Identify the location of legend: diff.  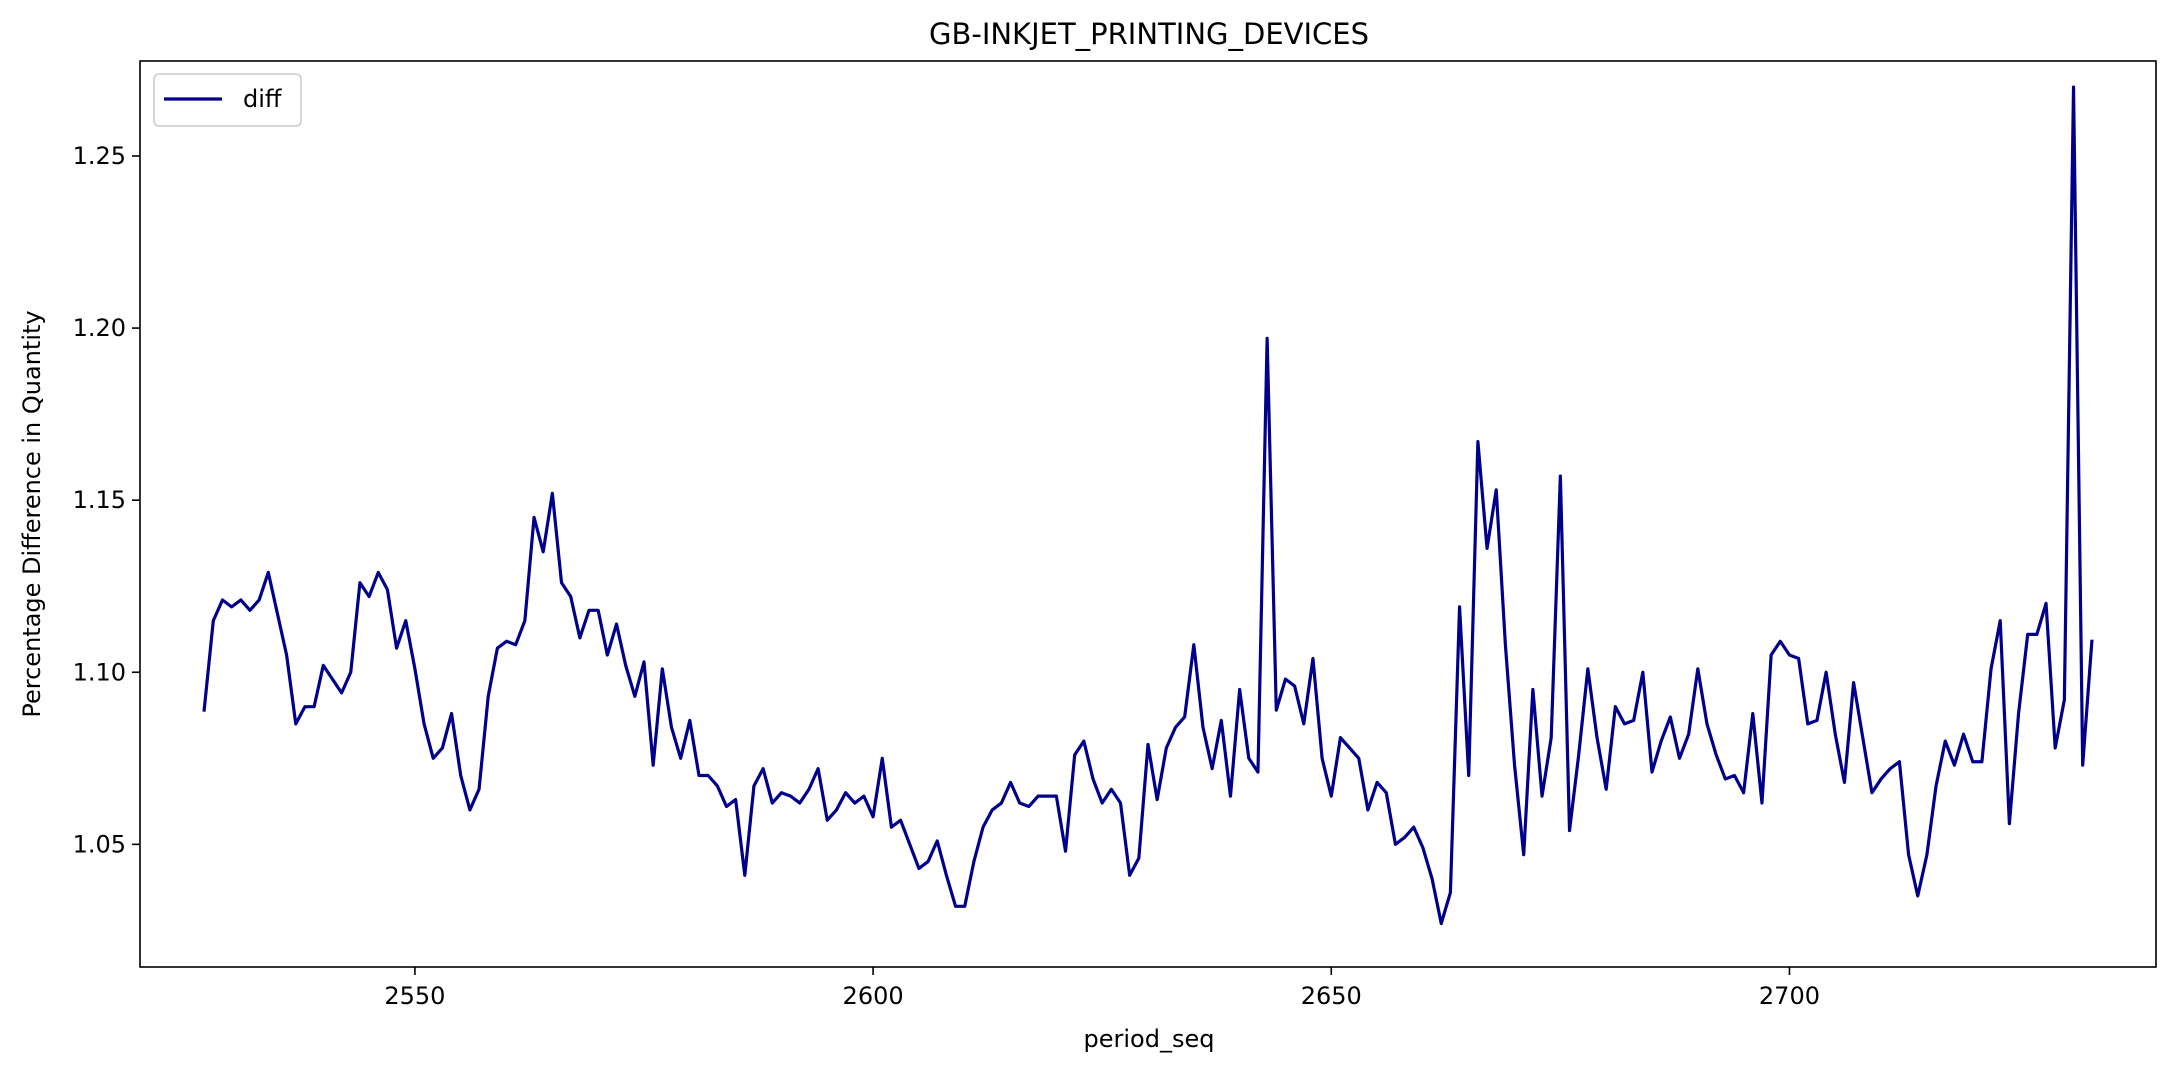
(227, 100).